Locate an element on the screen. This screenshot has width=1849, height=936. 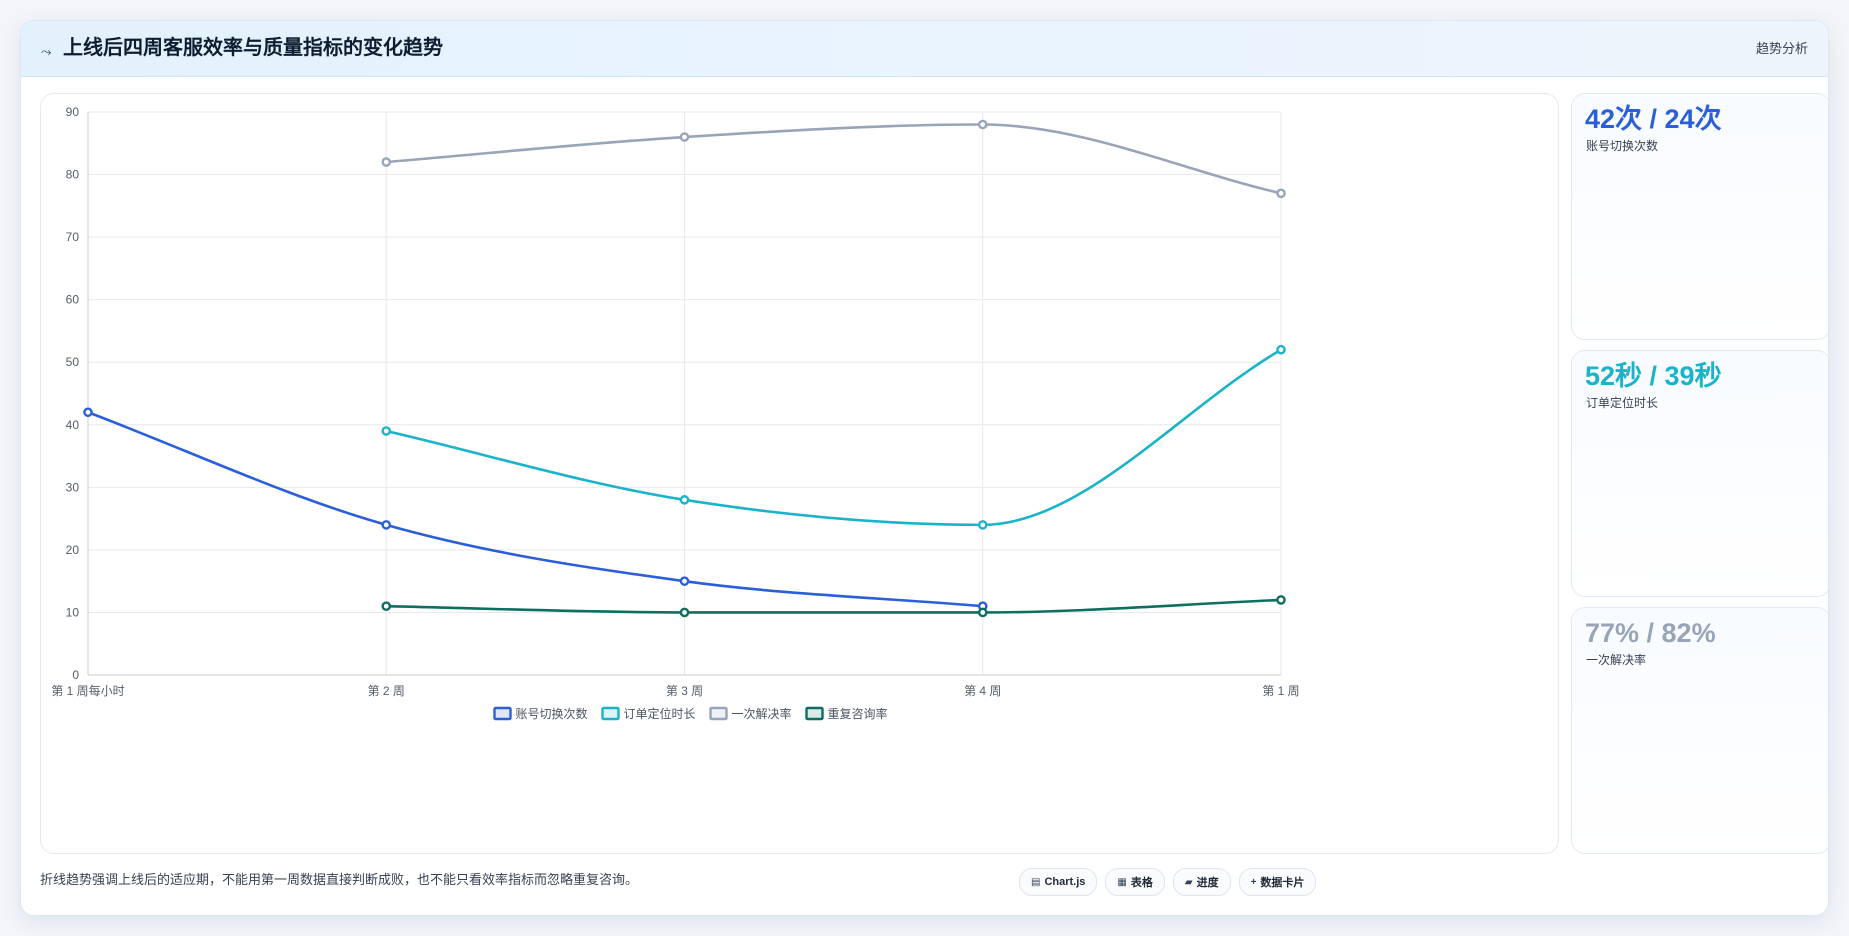
chartjs-chip: ▤ Chart.js is located at coordinates (1058, 882).